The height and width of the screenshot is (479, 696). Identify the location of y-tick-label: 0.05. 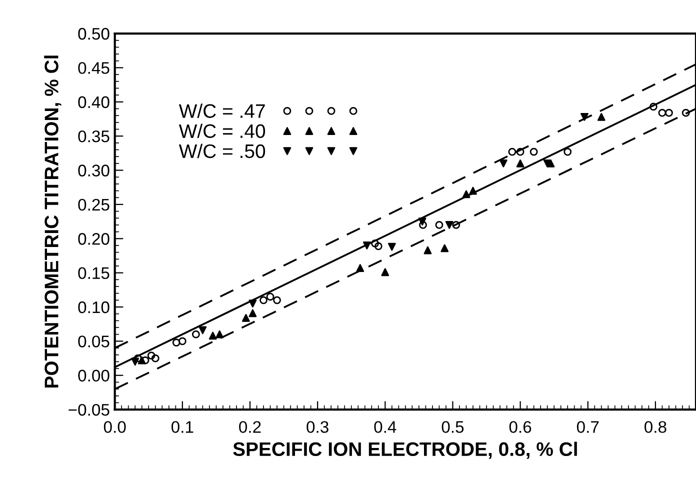
(94, 342).